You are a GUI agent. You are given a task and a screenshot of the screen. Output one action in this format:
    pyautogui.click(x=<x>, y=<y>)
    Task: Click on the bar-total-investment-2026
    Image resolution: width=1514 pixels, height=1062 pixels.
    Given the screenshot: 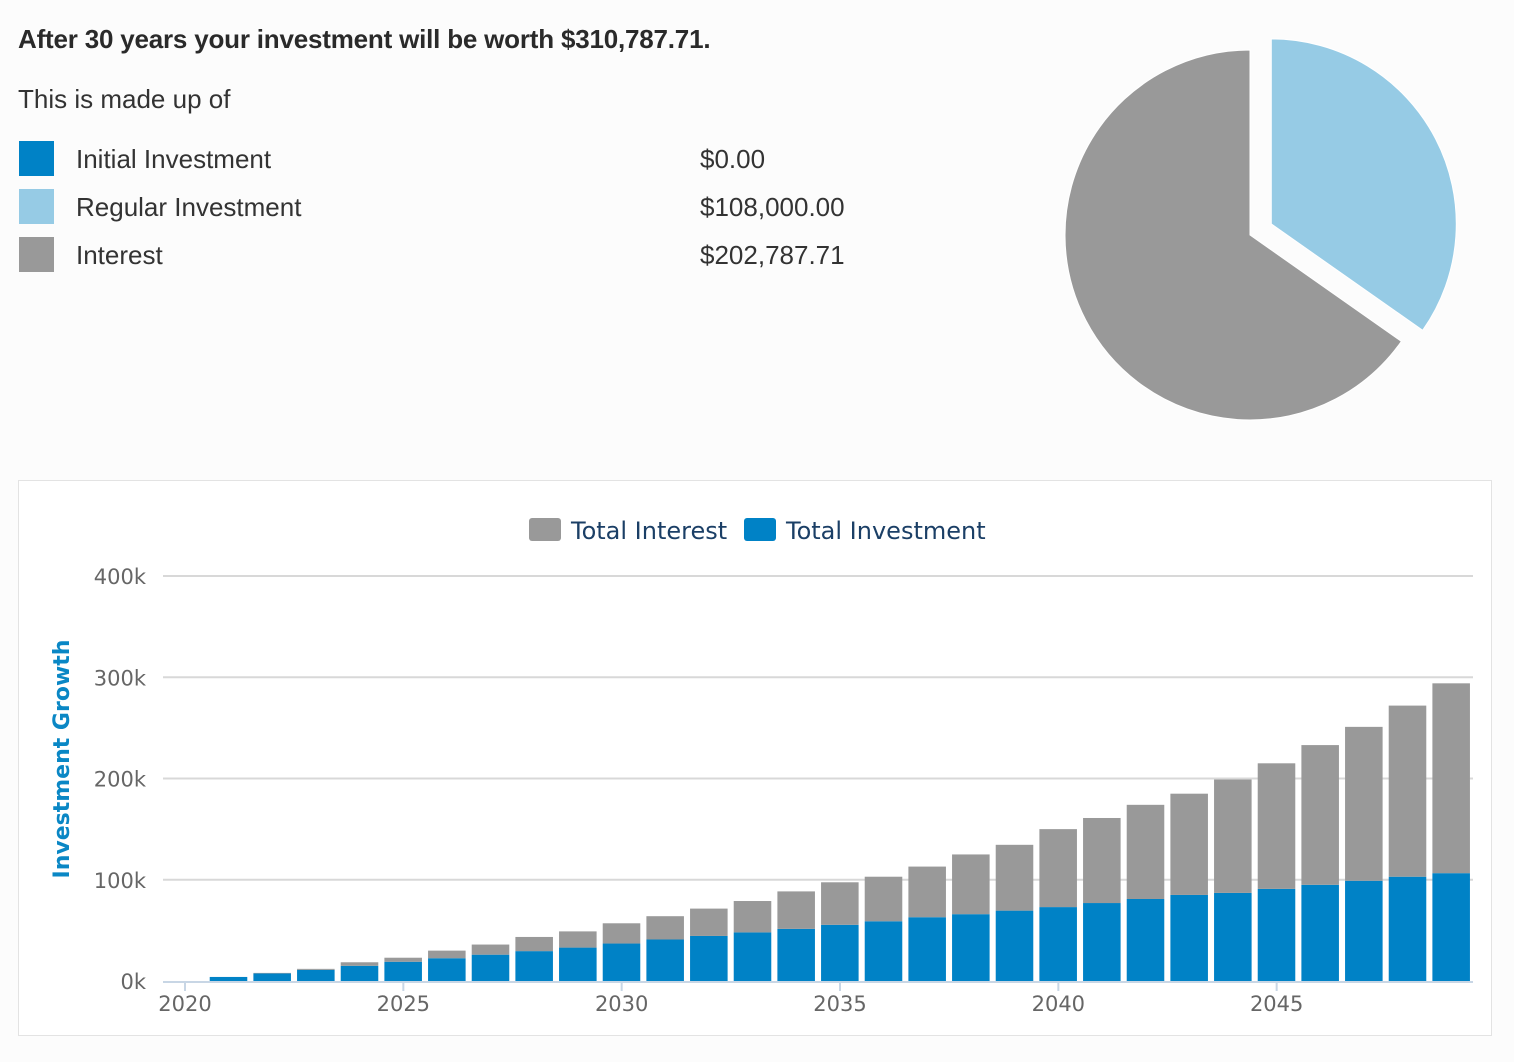 What is the action you would take?
    pyautogui.click(x=447, y=969)
    